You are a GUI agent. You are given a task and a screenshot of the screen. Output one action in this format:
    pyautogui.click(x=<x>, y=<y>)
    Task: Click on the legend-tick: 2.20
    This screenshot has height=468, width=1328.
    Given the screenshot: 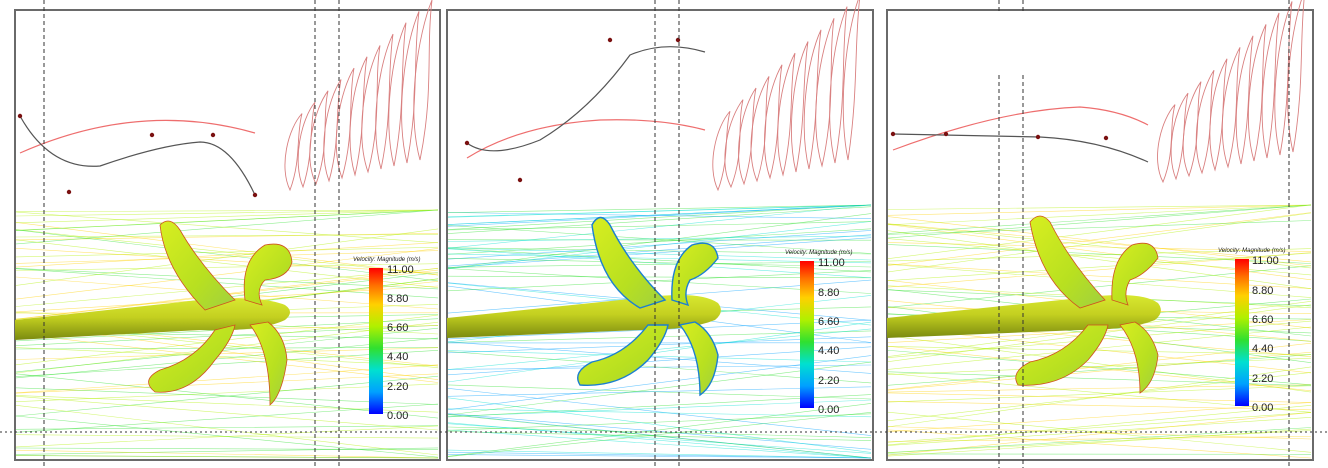 What is the action you would take?
    pyautogui.click(x=397, y=387)
    